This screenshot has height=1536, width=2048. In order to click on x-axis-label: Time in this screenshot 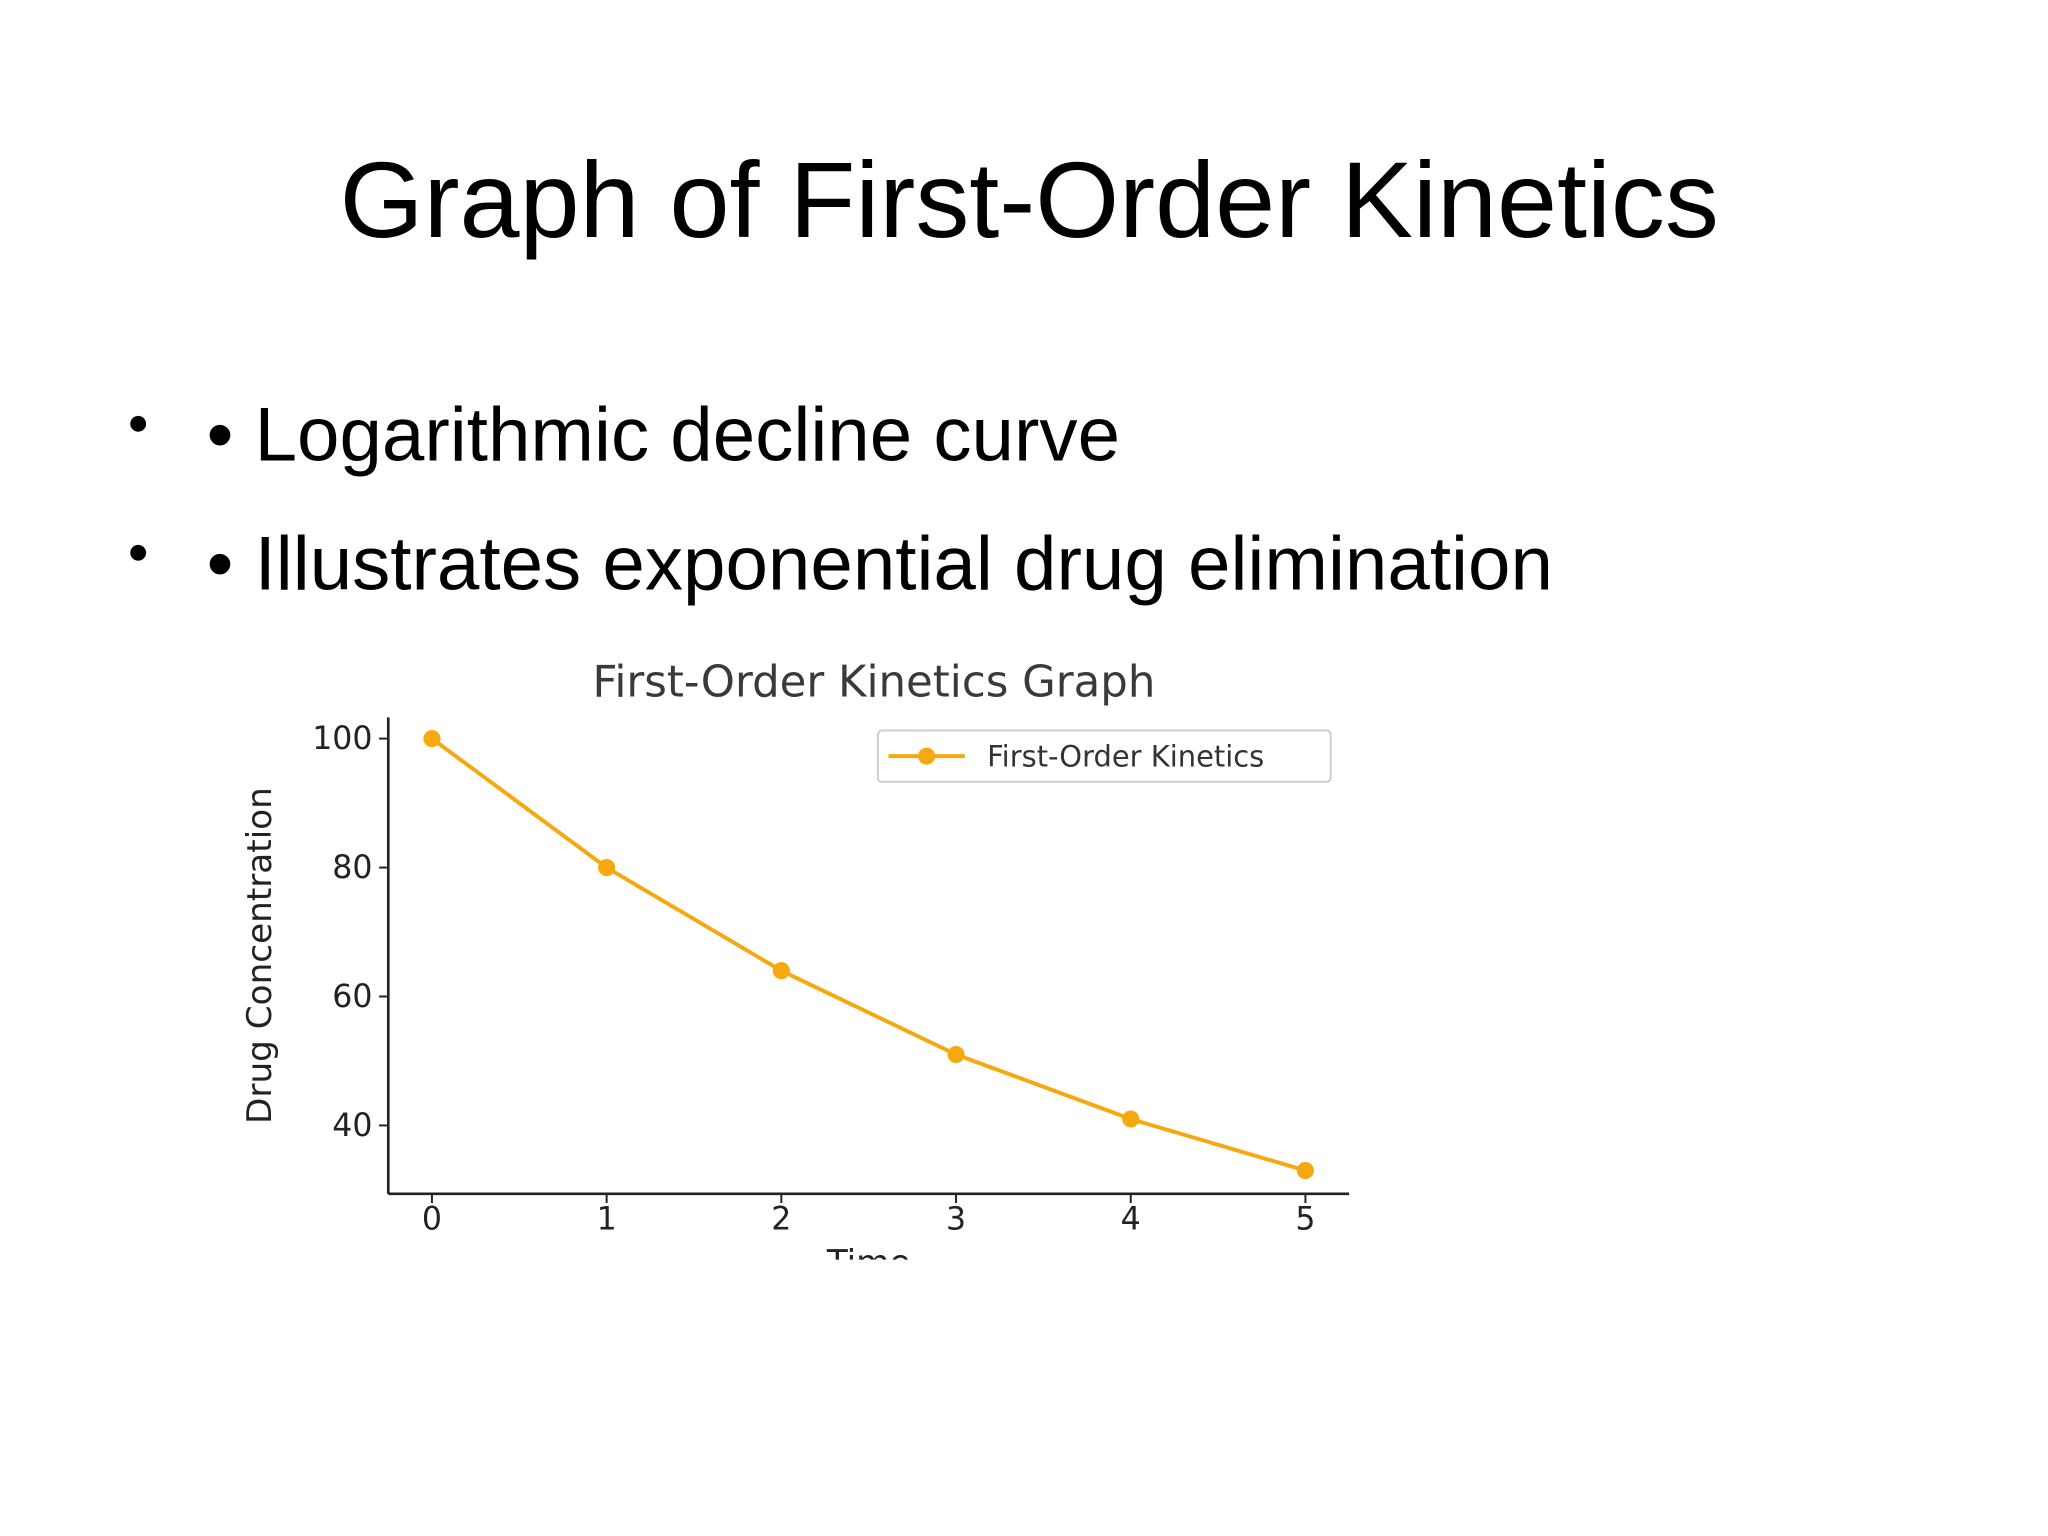, I will do `click(868, 1263)`.